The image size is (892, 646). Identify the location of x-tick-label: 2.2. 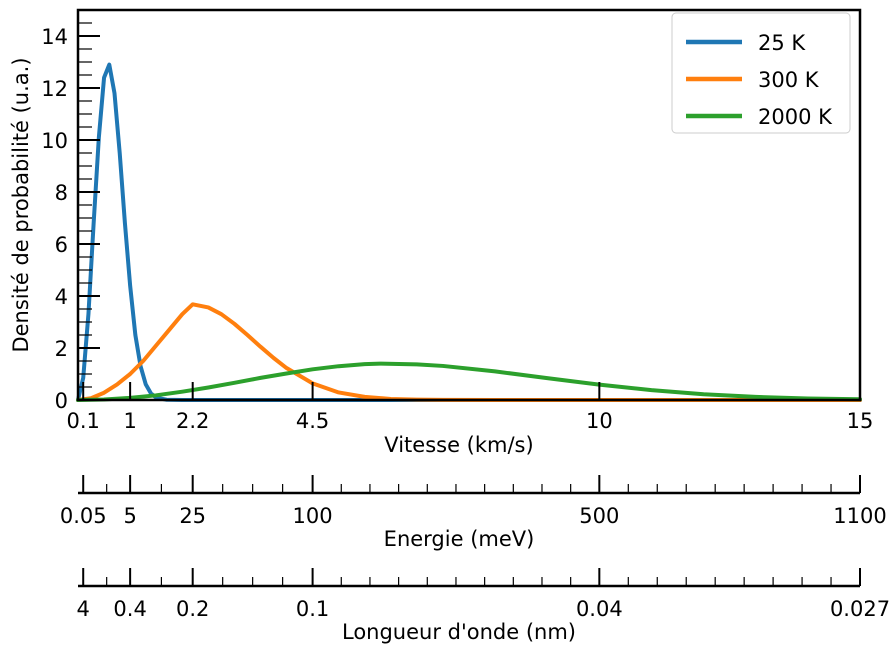
(192, 421).